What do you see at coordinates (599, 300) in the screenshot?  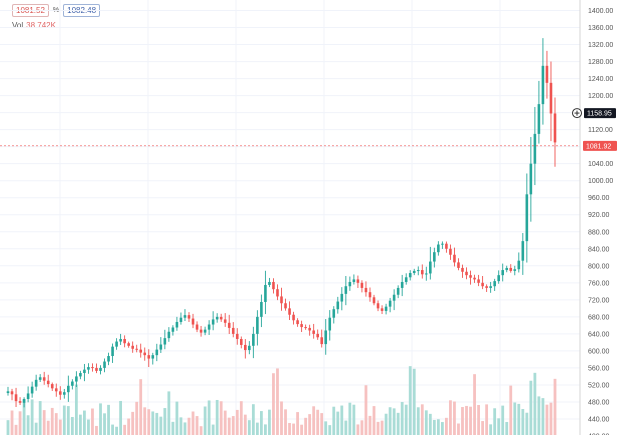 I see `y-tick-label: 720.00` at bounding box center [599, 300].